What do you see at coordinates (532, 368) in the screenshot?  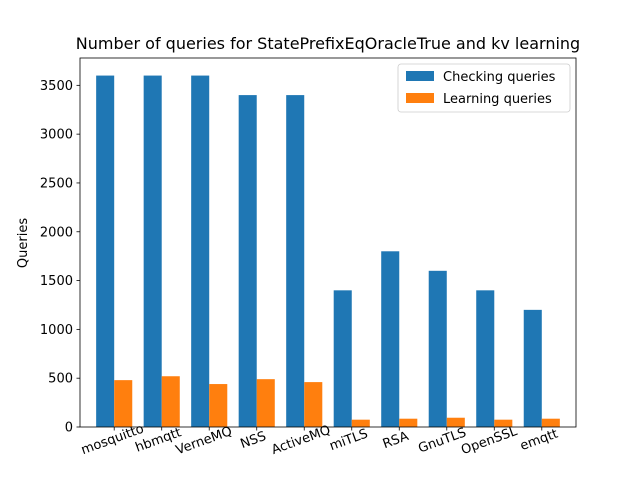 I see `bar-checking-emqtt` at bounding box center [532, 368].